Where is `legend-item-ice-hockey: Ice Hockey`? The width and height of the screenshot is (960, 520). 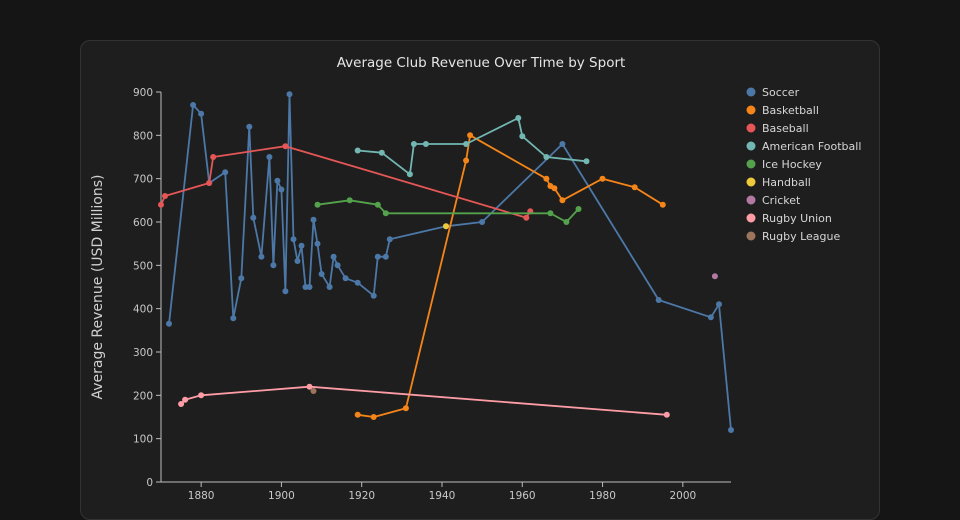 legend-item-ice-hockey: Ice Hockey is located at coordinates (784, 164).